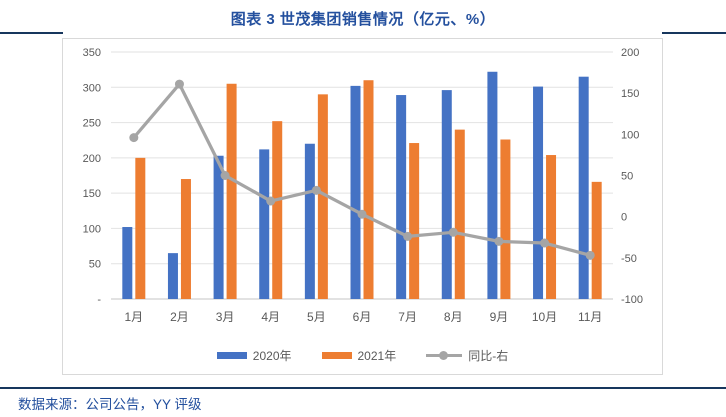 This screenshot has width=726, height=417. I want to click on legend-label-2021: 2021年, so click(377, 355).